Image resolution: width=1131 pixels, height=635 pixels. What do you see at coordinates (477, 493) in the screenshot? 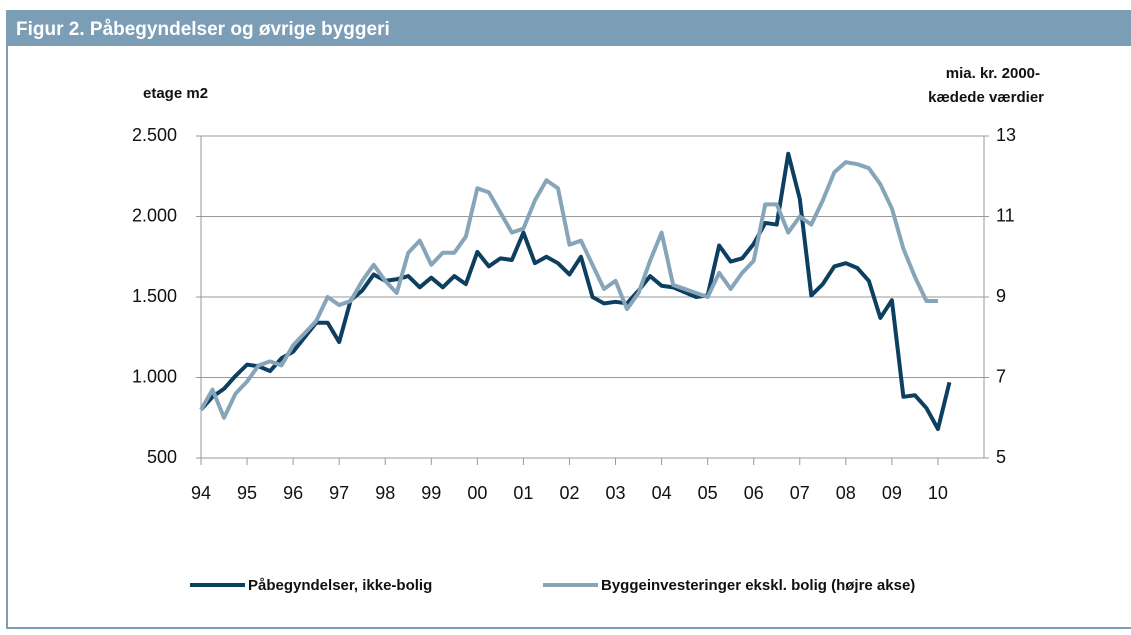
I see `x-tick-label: 00` at bounding box center [477, 493].